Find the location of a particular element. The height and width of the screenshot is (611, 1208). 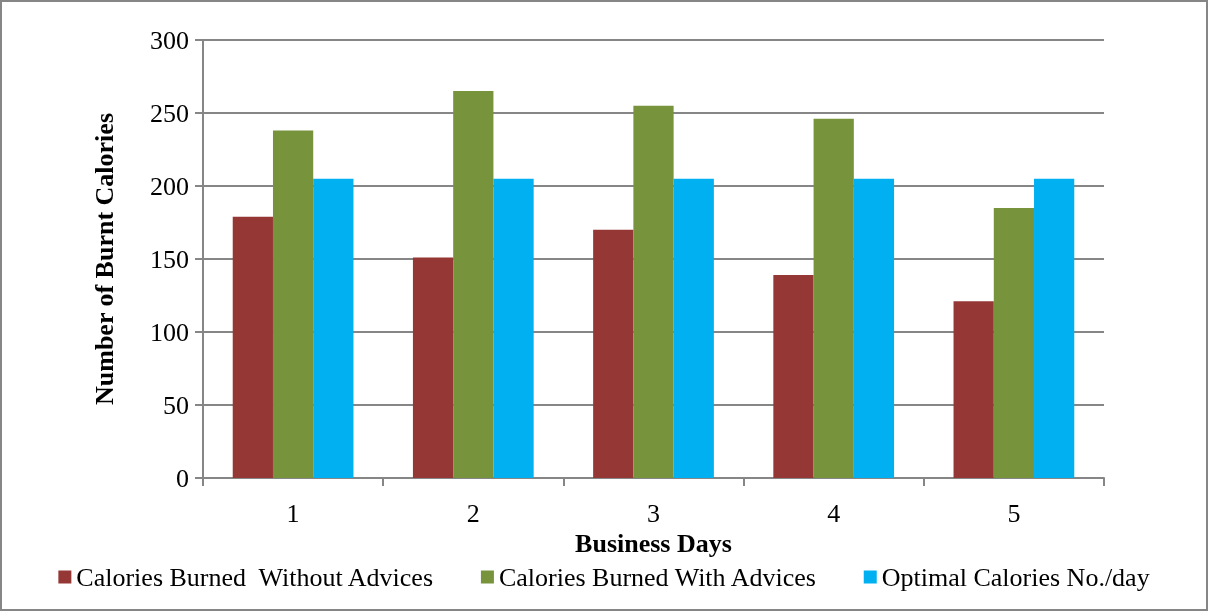

x-axis-title: Business Days is located at coordinates (653, 544).